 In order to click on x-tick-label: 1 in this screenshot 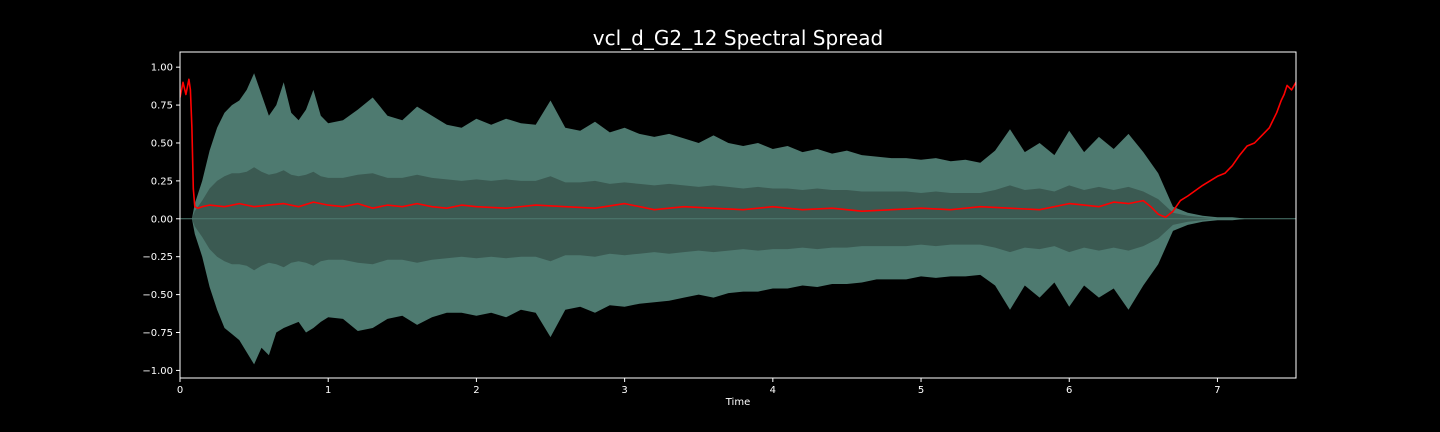, I will do `click(328, 390)`.